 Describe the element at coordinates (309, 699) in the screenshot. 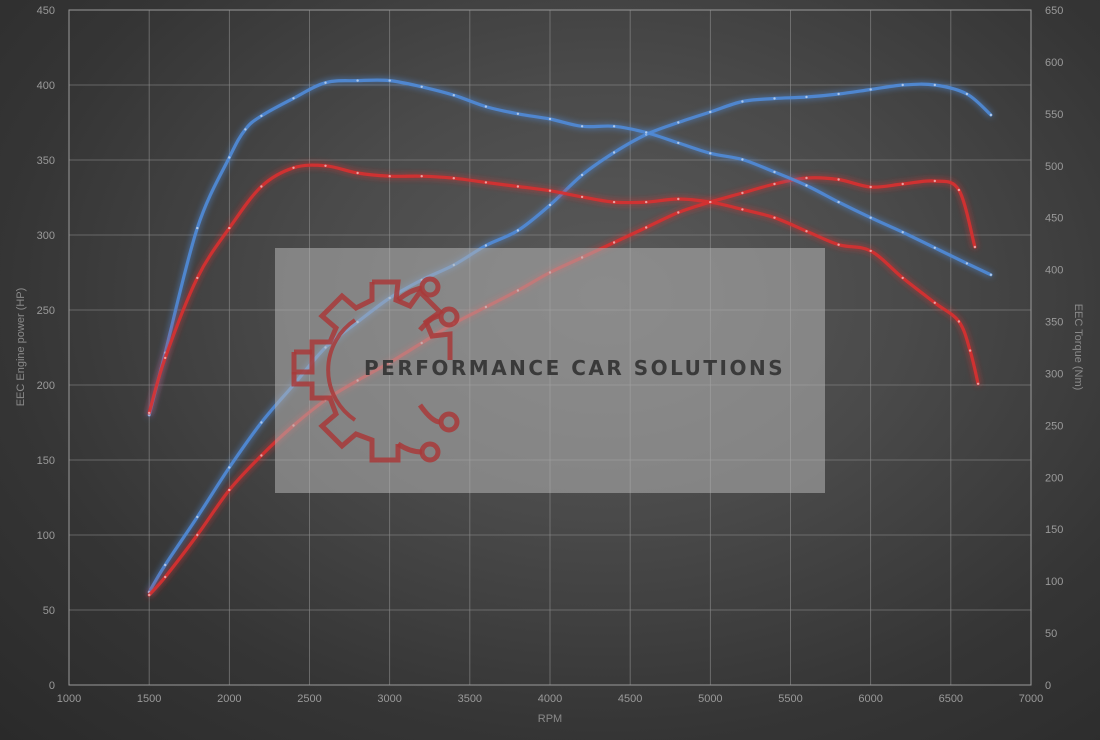

I see `x-tick-label: 2500` at that location.